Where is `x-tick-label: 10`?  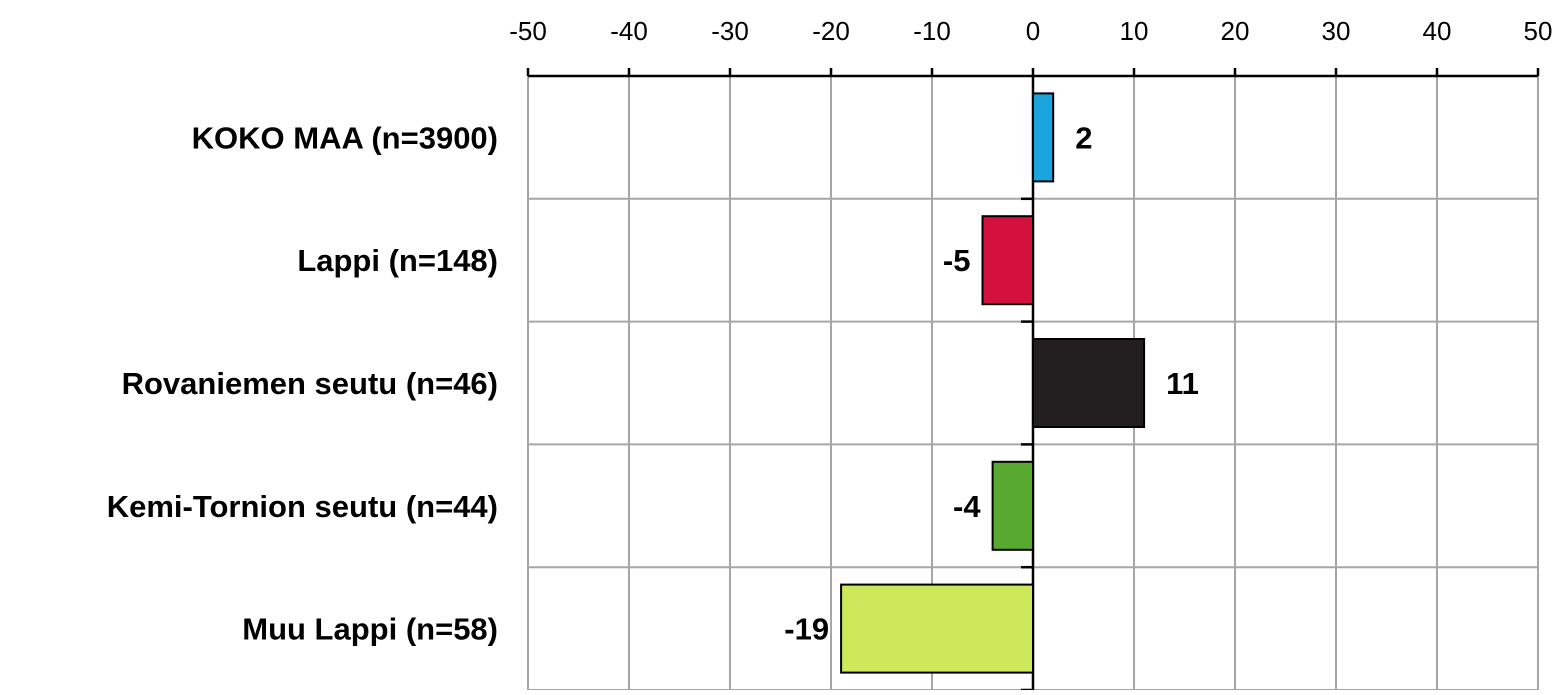 x-tick-label: 10 is located at coordinates (1134, 31).